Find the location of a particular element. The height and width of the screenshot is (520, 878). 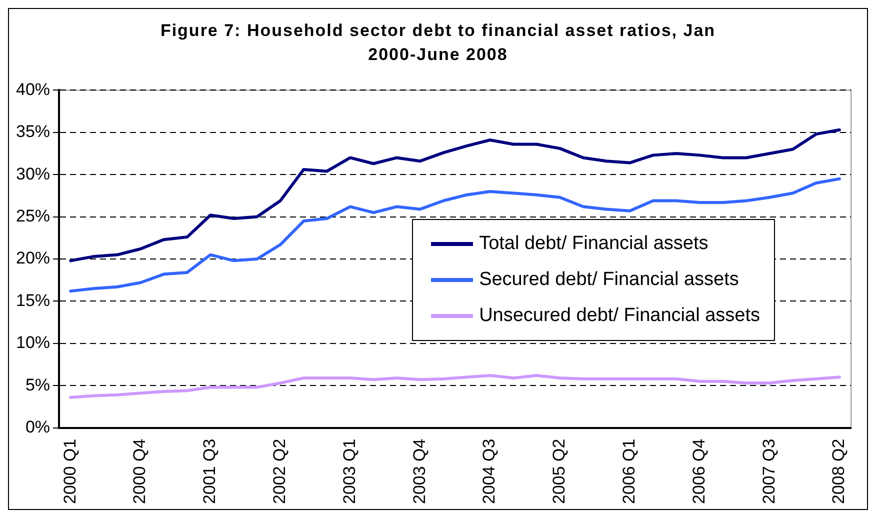

x-tick-label: 2007 Q3 is located at coordinates (768, 471).